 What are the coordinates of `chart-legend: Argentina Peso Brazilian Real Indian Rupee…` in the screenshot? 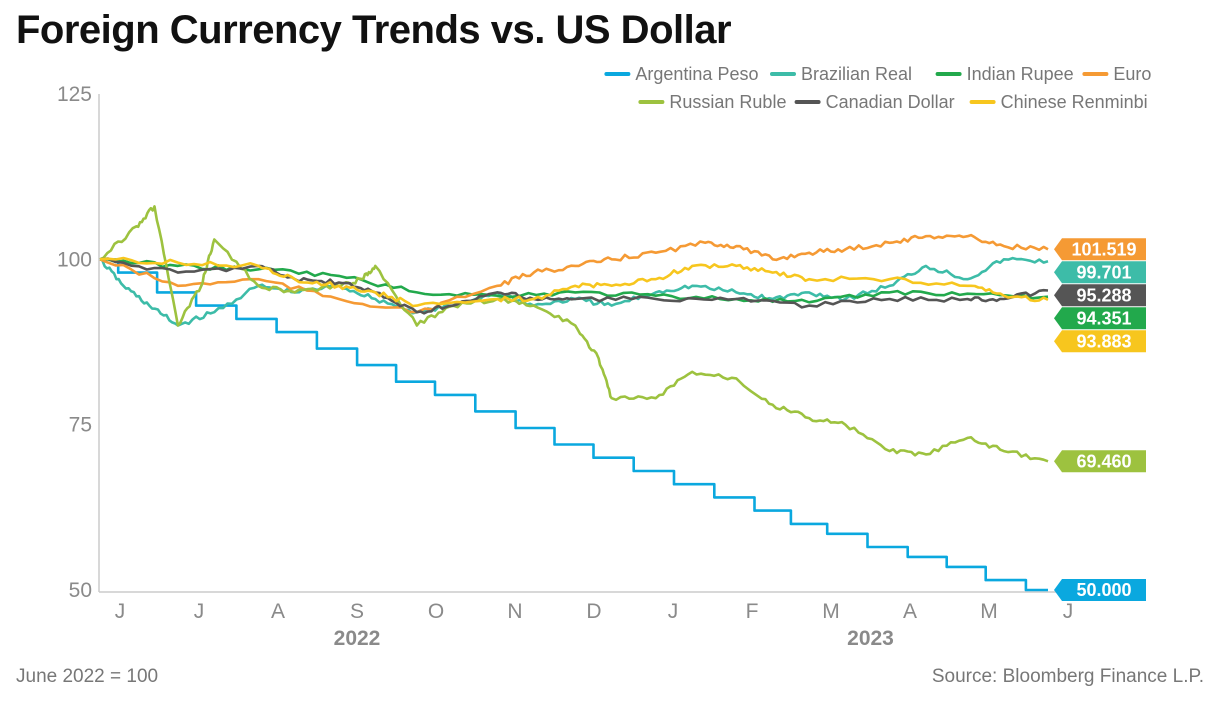 It's located at (877, 88).